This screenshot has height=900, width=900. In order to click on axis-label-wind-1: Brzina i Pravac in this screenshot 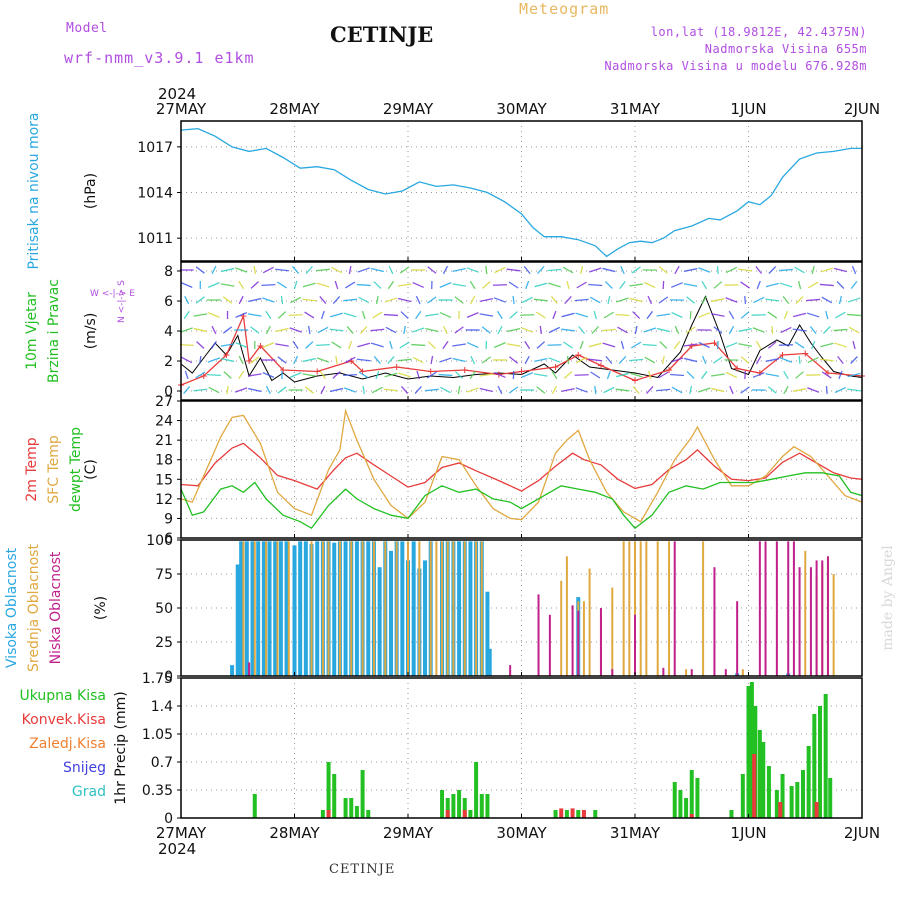, I will do `click(54, 331)`.